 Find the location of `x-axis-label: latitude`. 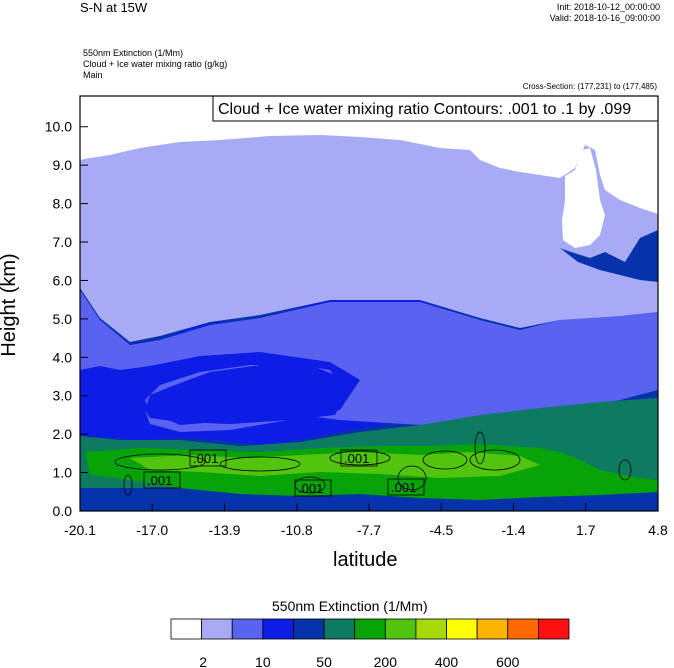

x-axis-label: latitude is located at coordinates (365, 560).